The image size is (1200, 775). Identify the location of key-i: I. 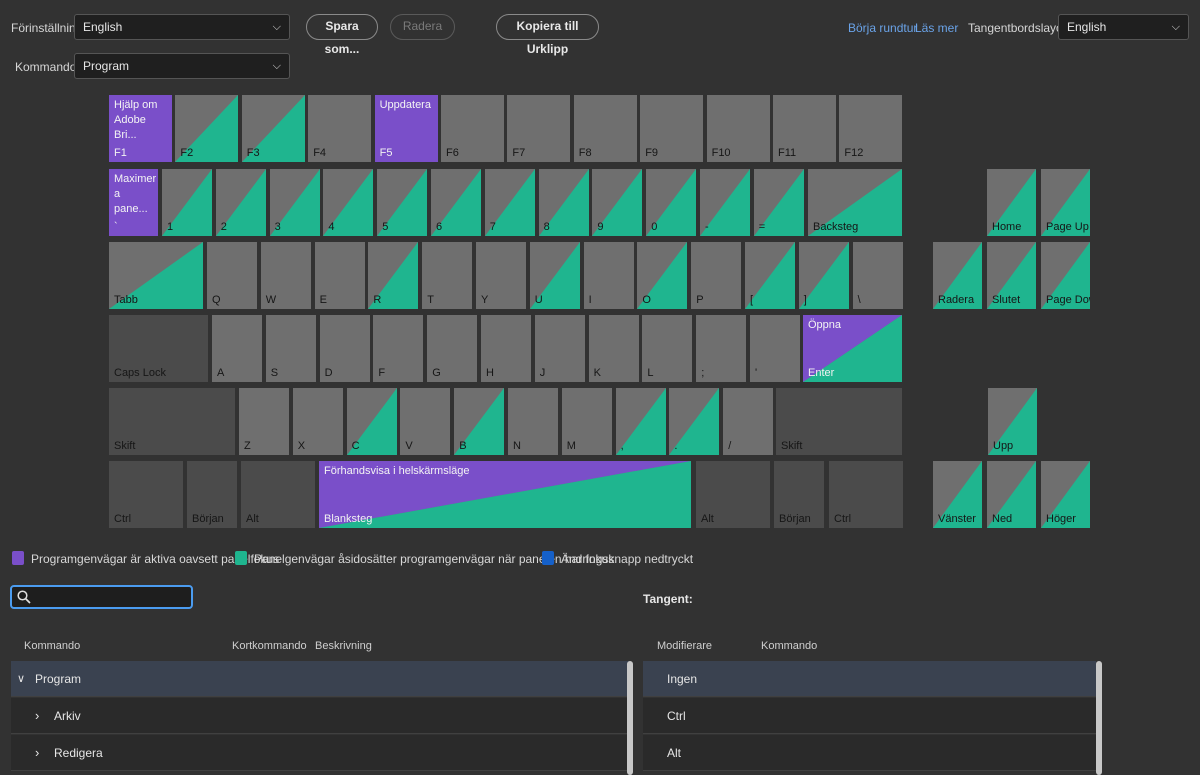
(608, 275).